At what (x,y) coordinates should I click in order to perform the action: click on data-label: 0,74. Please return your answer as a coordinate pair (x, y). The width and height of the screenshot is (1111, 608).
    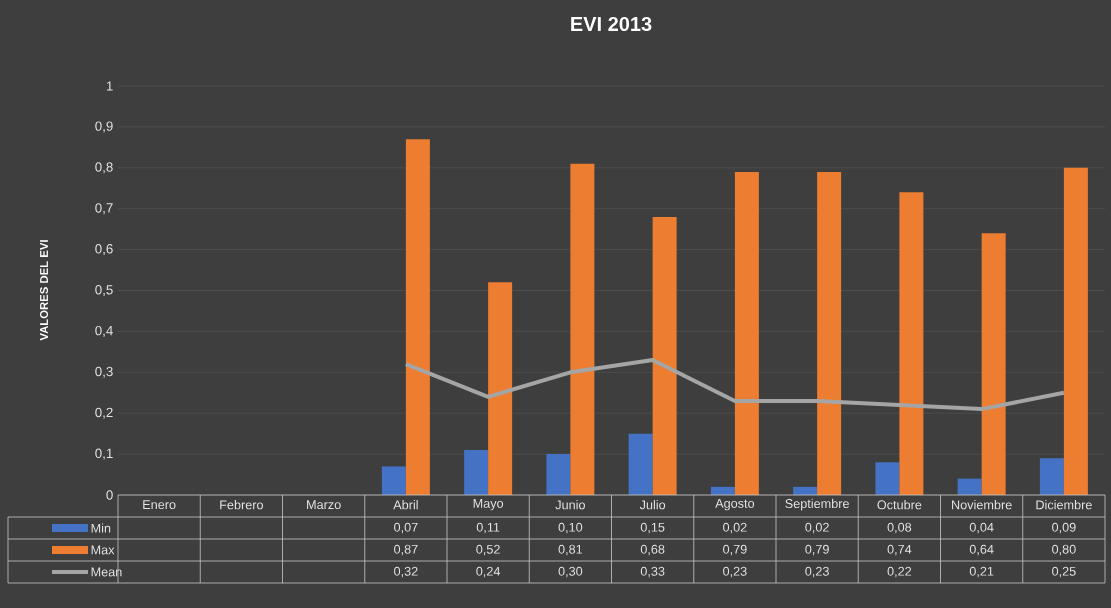
    Looking at the image, I should click on (899, 550).